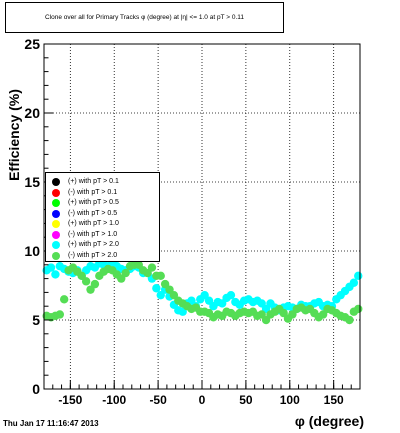 Image resolution: width=400 pixels, height=433 pixels. Describe the element at coordinates (93, 244) in the screenshot. I see `legend-label: (+) with pT > 2.0` at that location.